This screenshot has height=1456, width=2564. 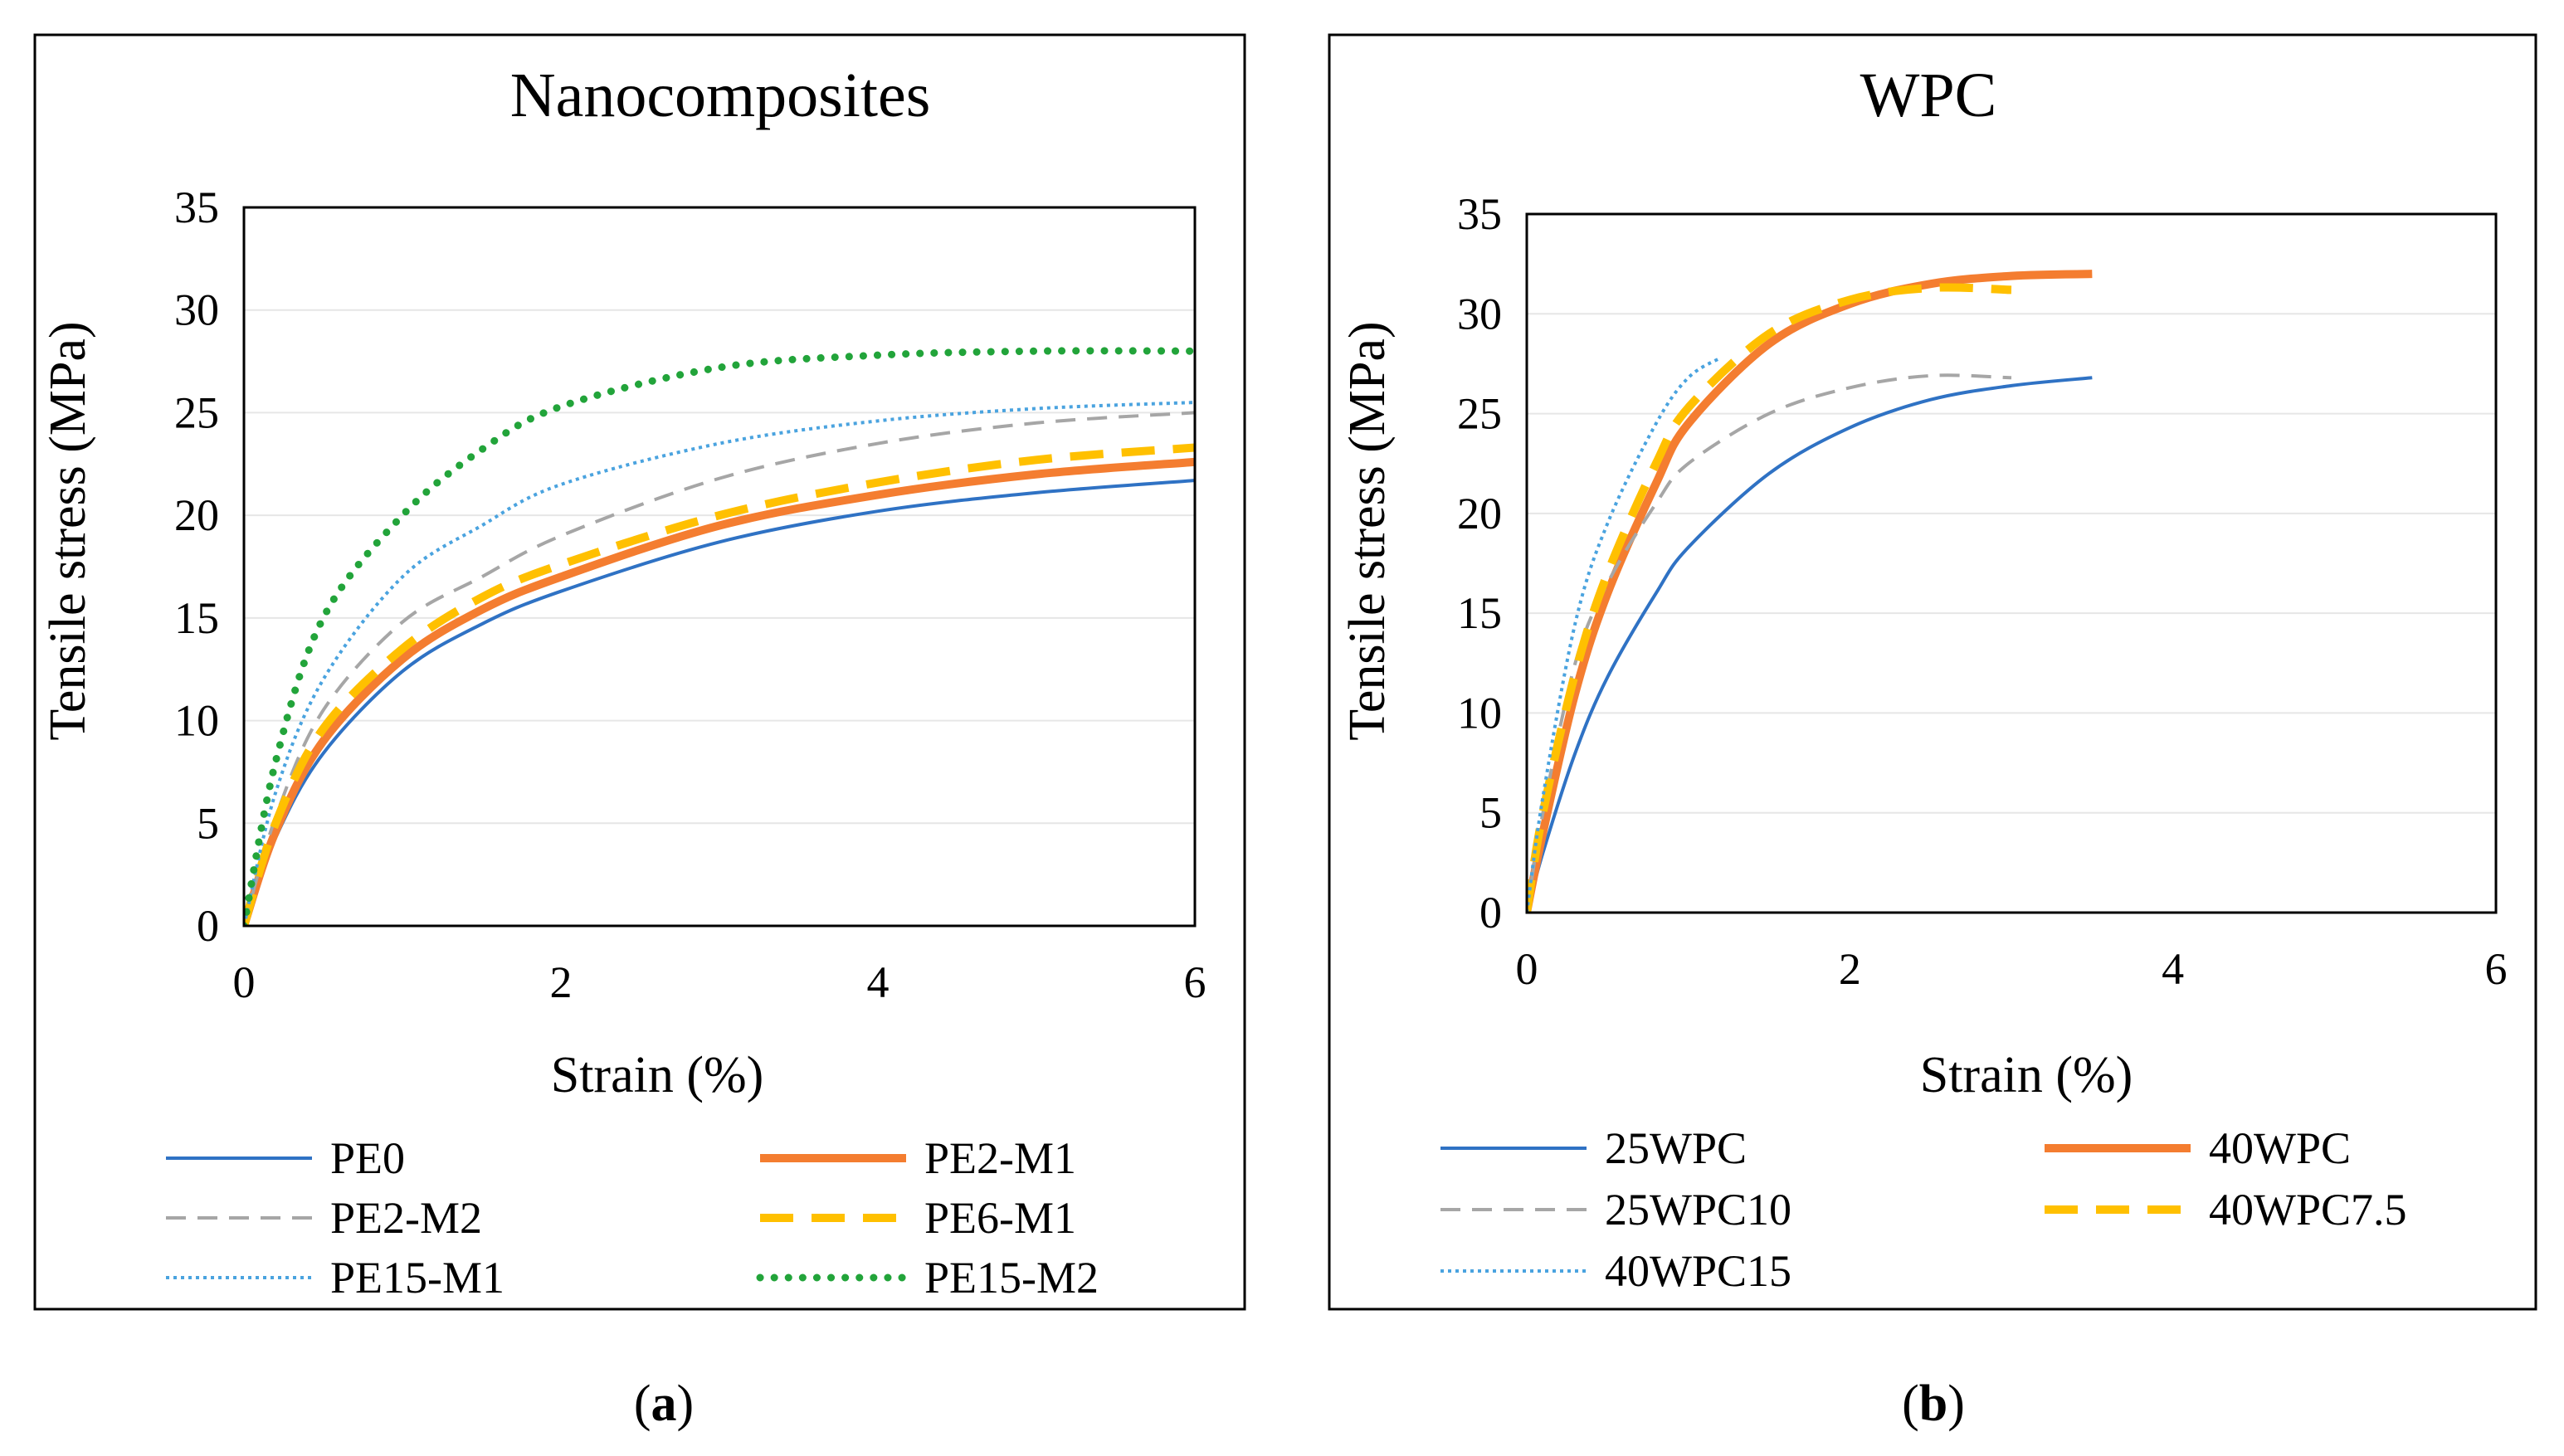 What do you see at coordinates (1929, 95) in the screenshot?
I see `chart-title: WPC` at bounding box center [1929, 95].